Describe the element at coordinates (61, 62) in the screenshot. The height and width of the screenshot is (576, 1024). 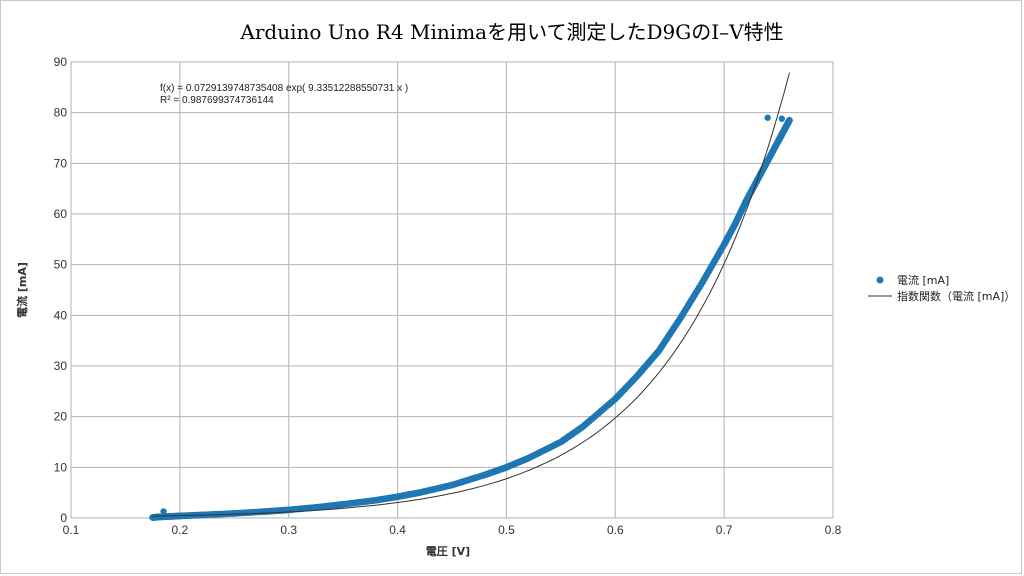
I see `y-tick-label: 90` at that location.